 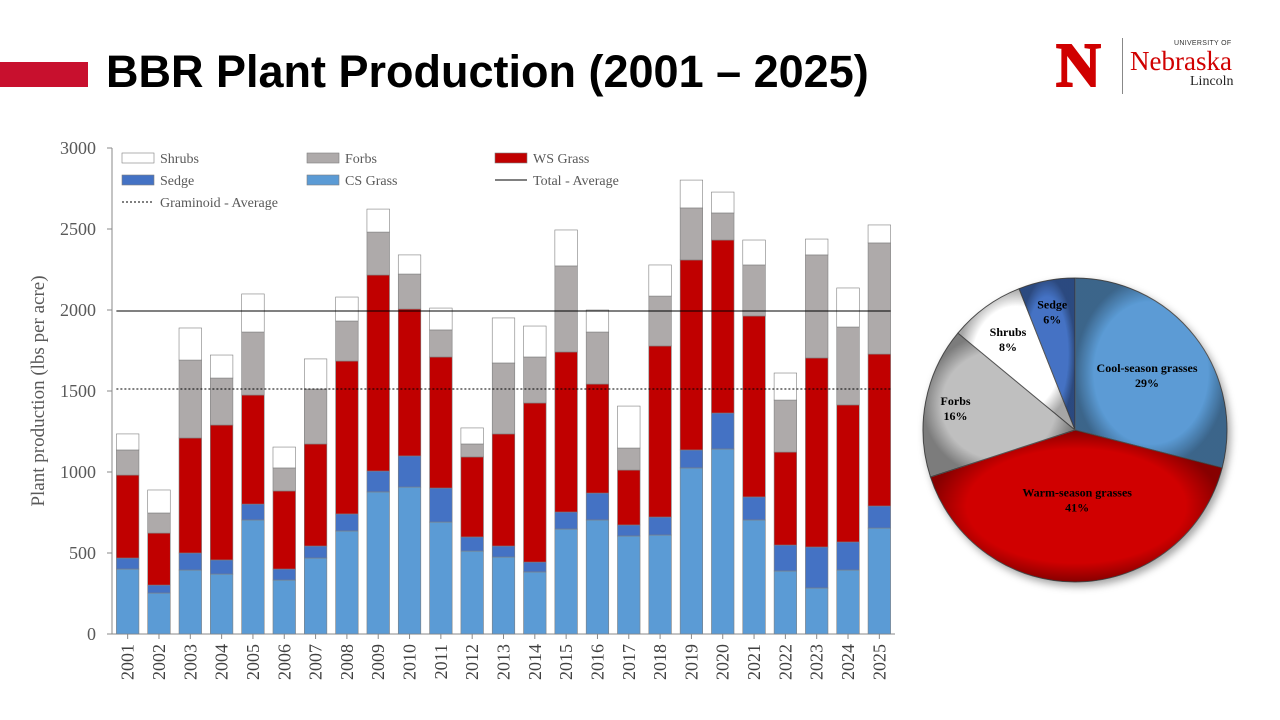 What do you see at coordinates (138, 180) in the screenshot?
I see `legend-swatch-sedge` at bounding box center [138, 180].